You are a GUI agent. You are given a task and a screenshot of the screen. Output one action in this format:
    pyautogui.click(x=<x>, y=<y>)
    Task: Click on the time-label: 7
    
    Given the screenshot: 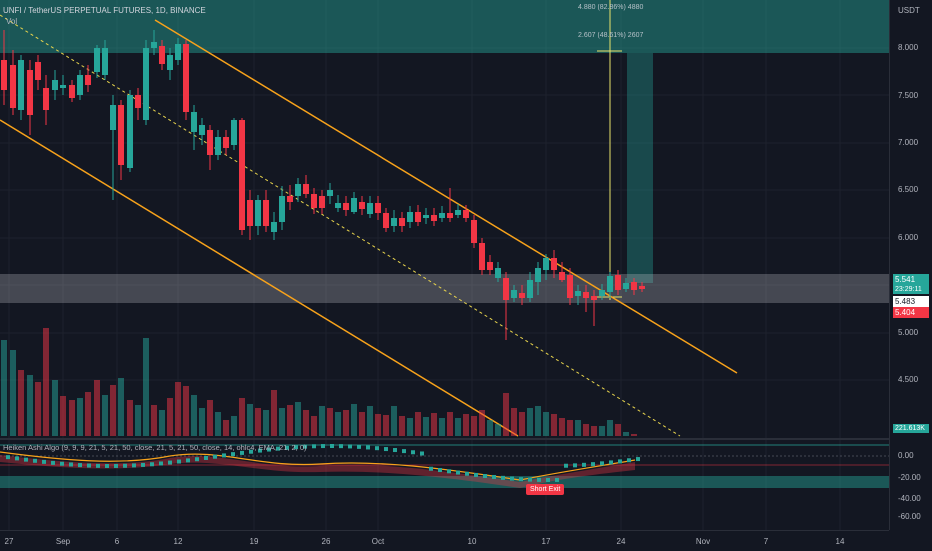 What is the action you would take?
    pyautogui.click(x=766, y=541)
    